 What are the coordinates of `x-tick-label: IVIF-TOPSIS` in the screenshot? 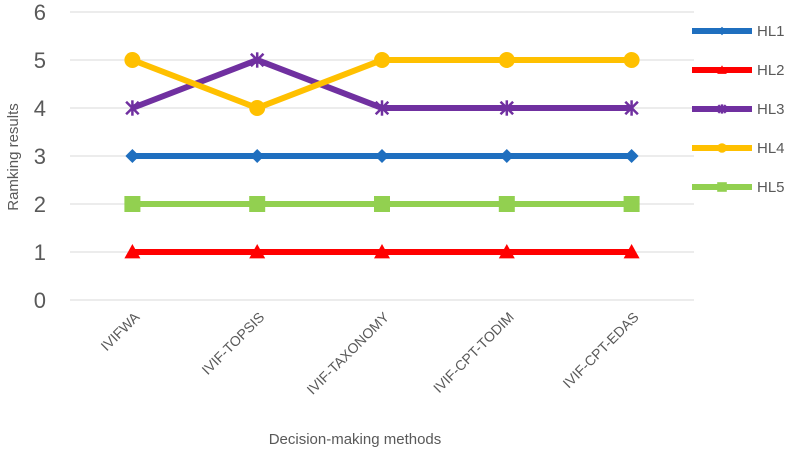 It's located at (232, 343).